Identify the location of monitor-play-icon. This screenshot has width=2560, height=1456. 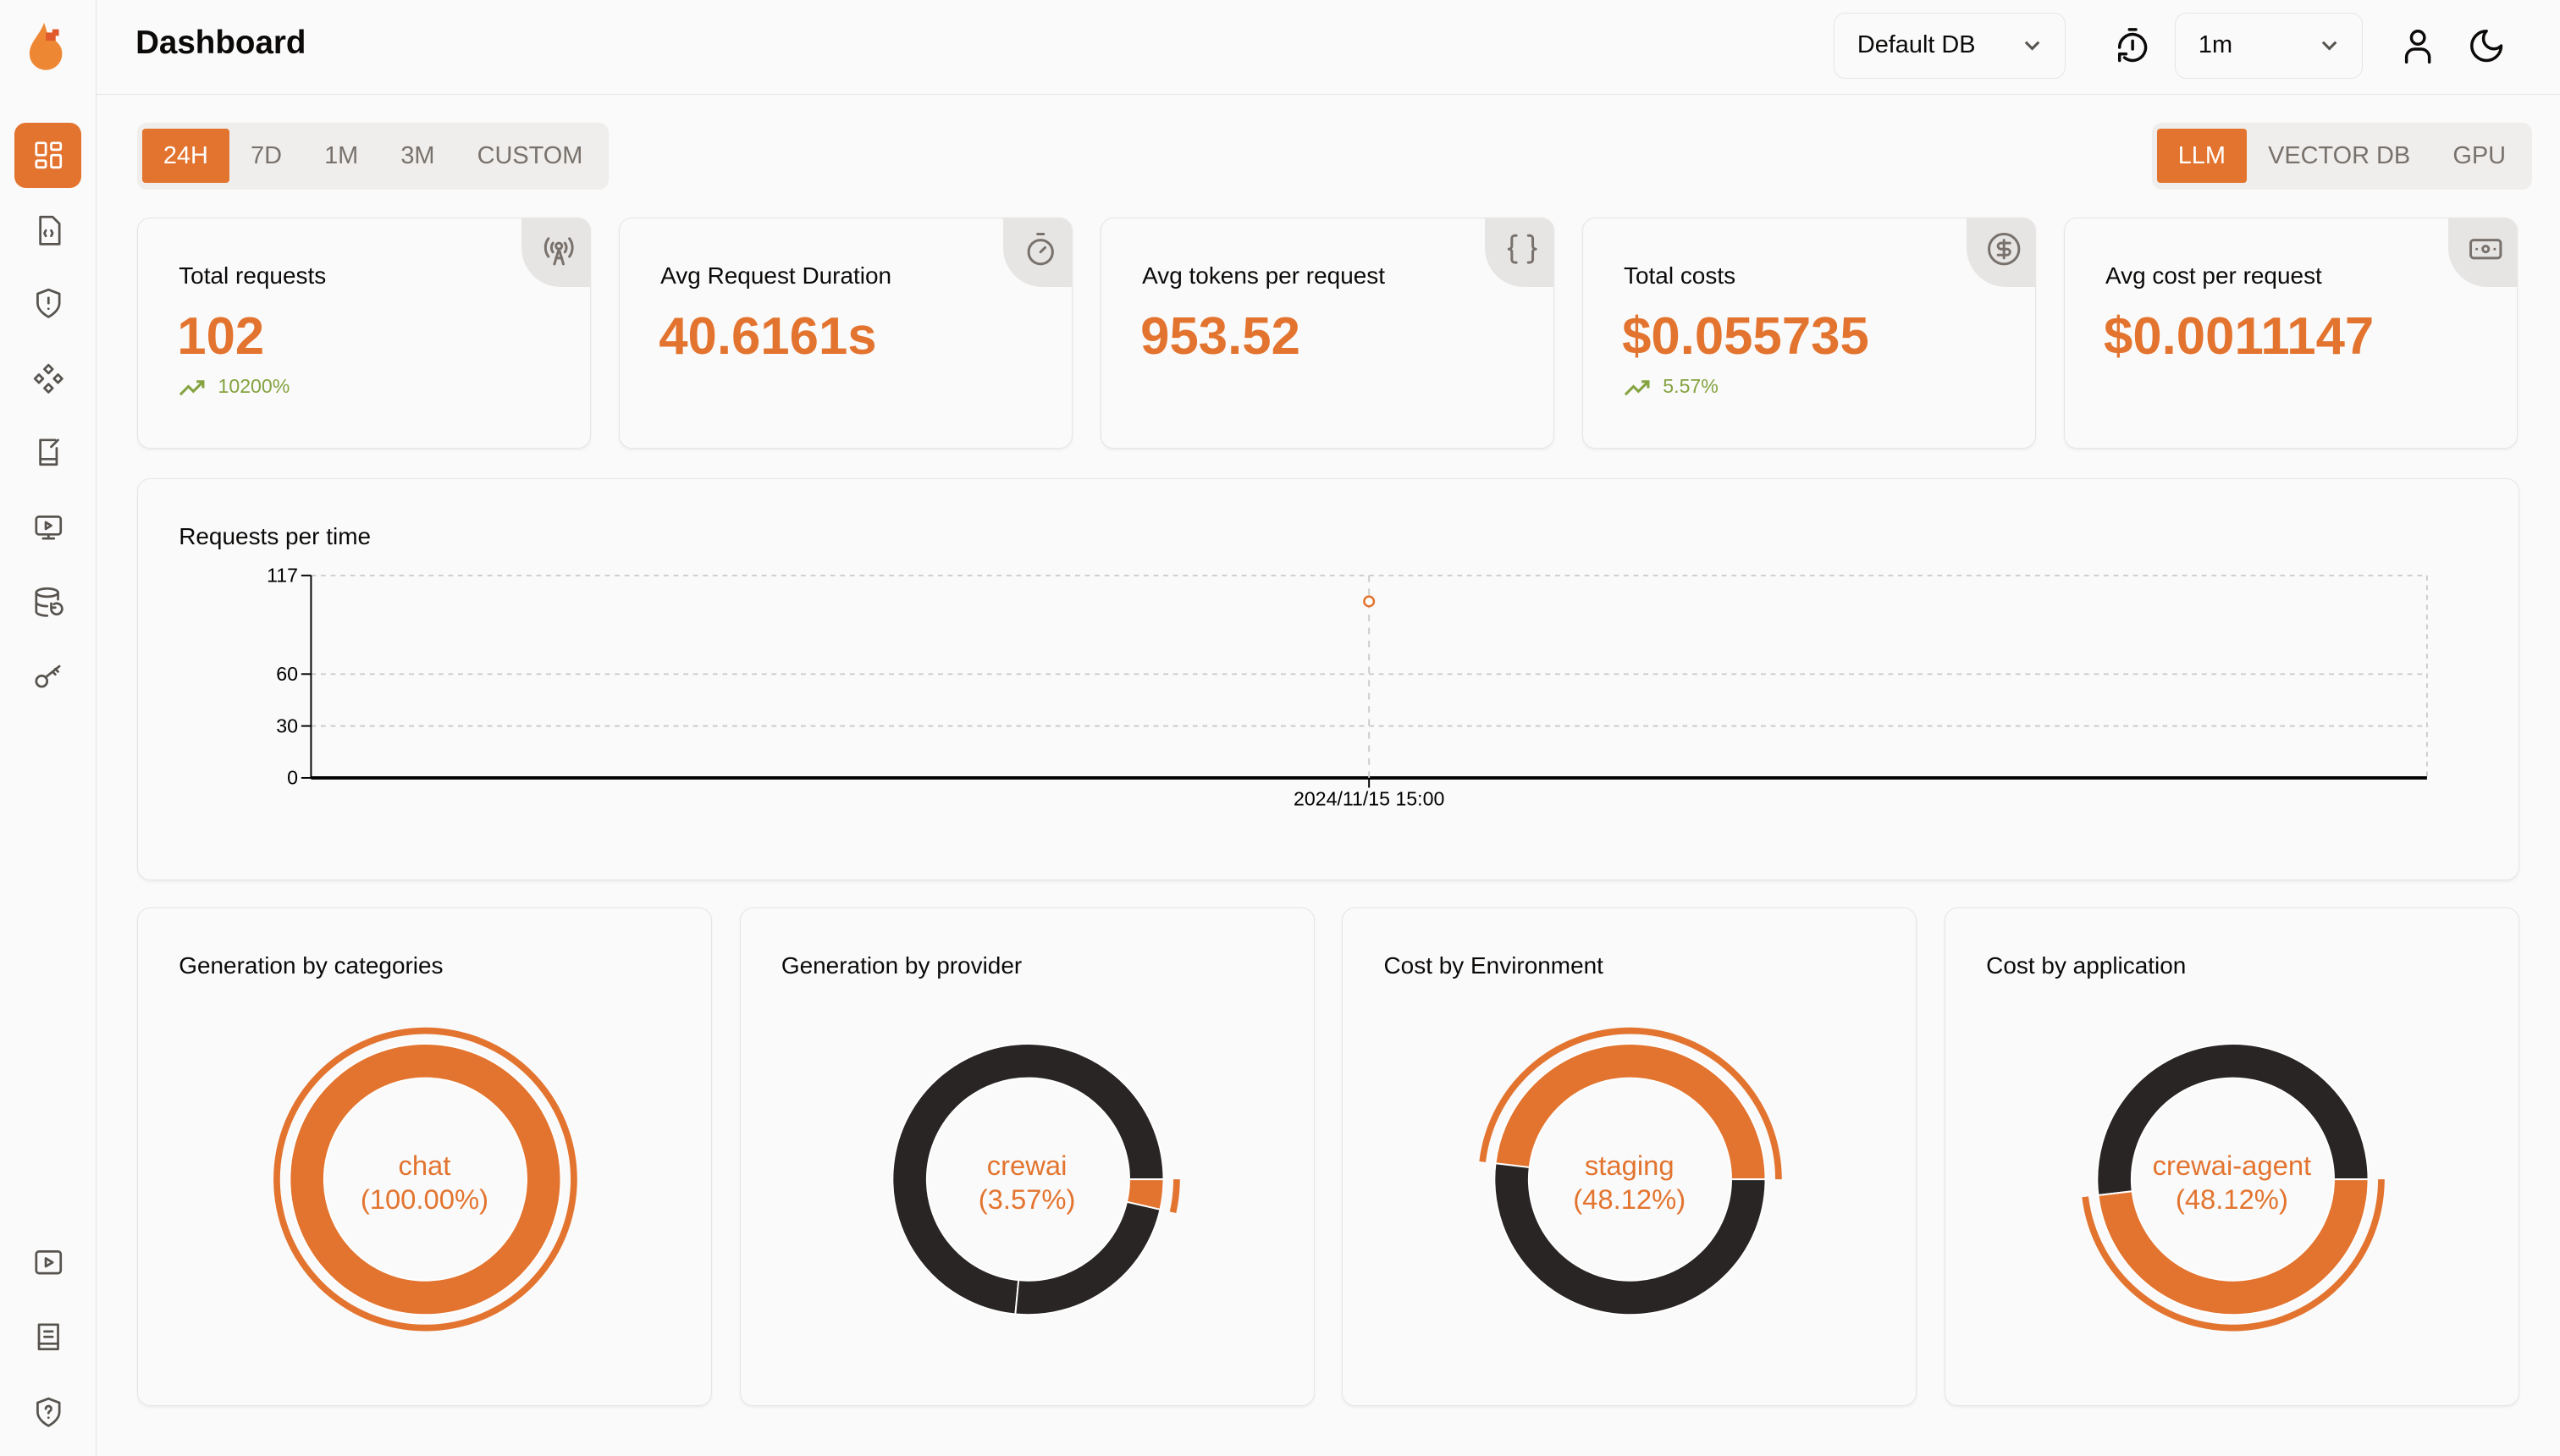
(48, 527).